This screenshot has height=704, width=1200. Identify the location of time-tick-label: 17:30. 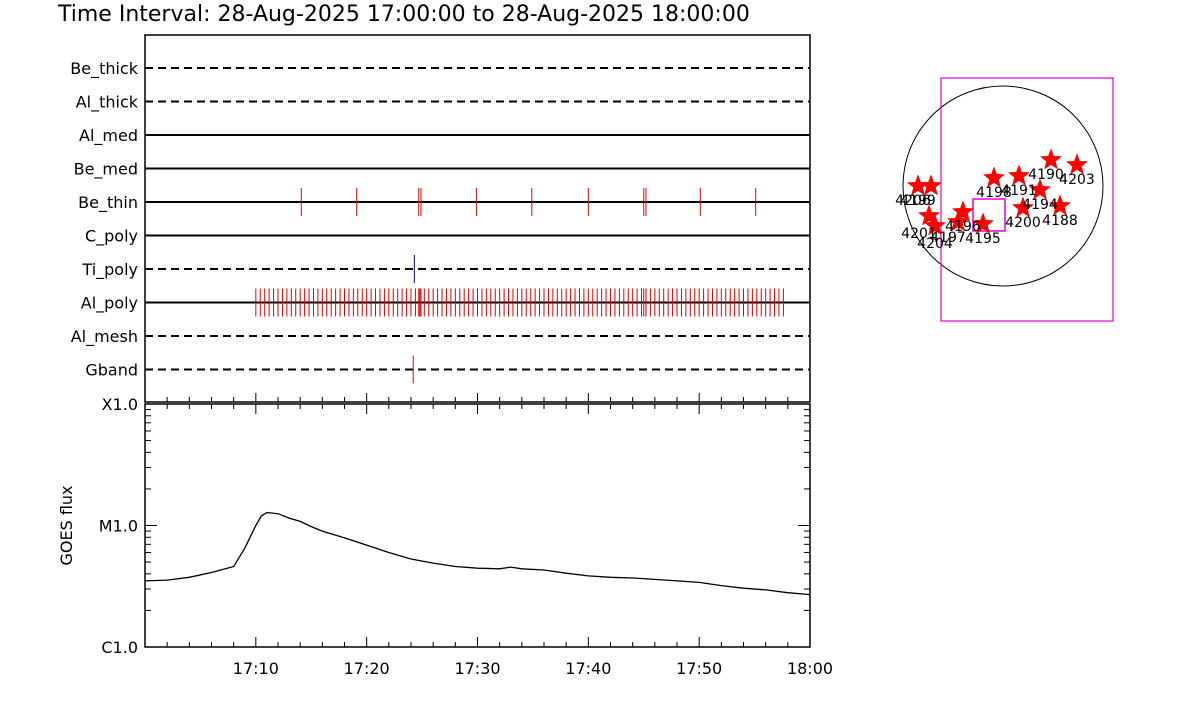
(477, 668).